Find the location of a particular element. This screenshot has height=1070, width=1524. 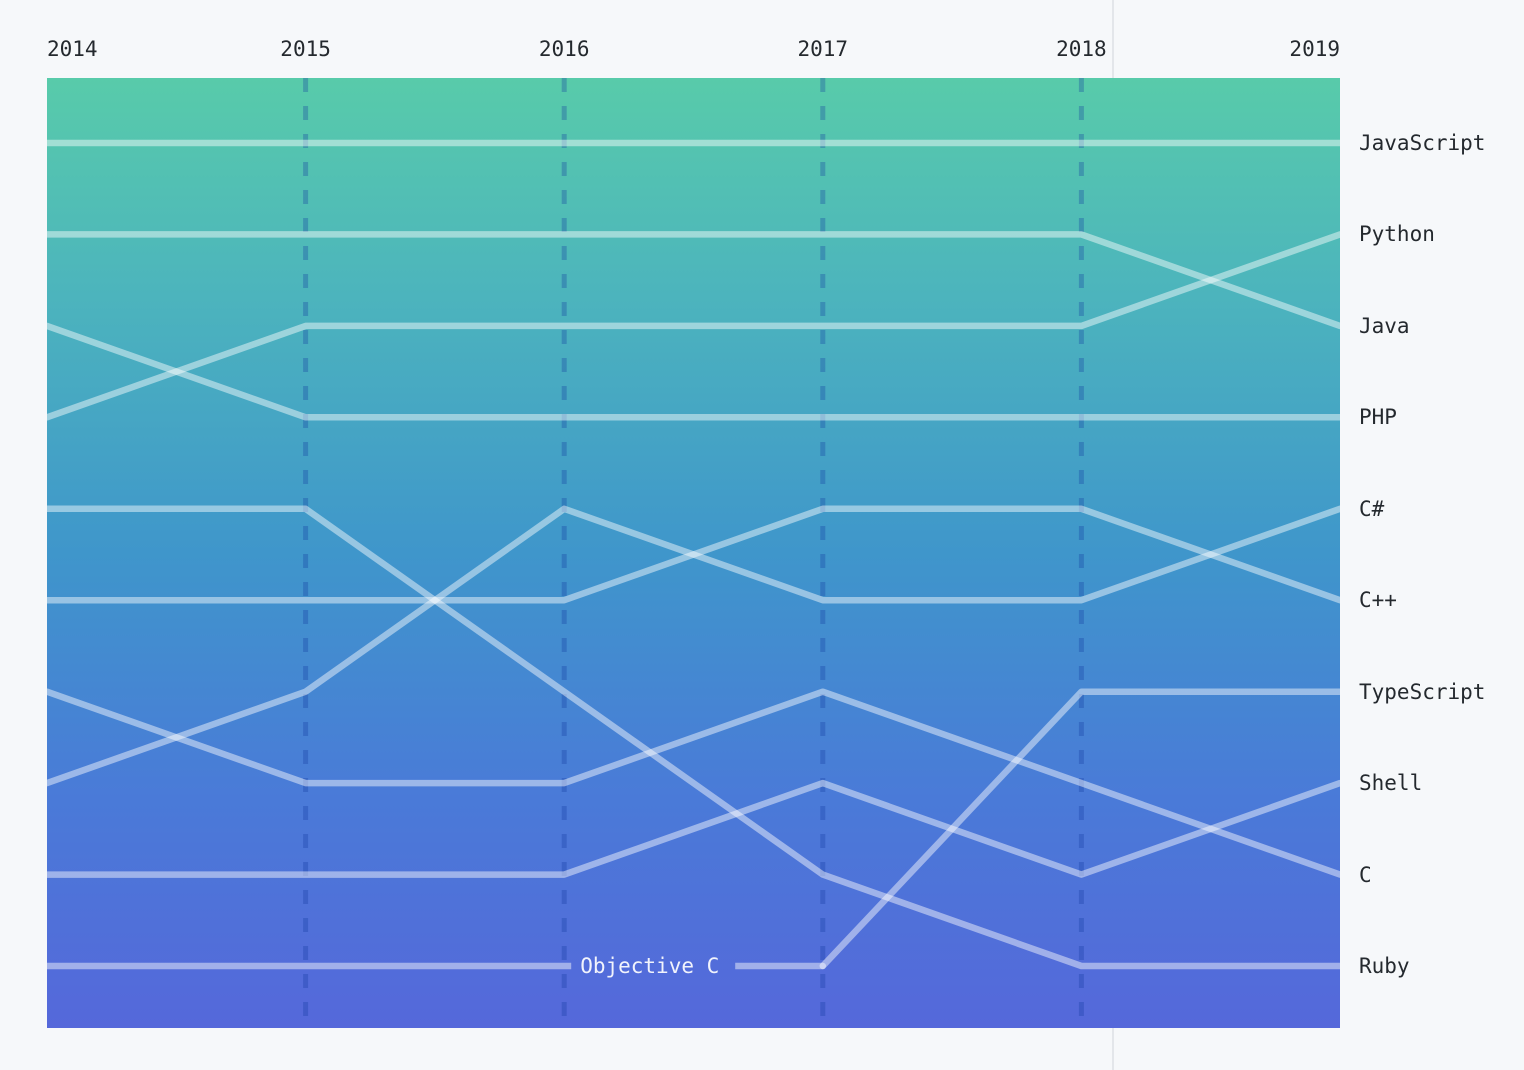

inline-label-mask is located at coordinates (653, 966).